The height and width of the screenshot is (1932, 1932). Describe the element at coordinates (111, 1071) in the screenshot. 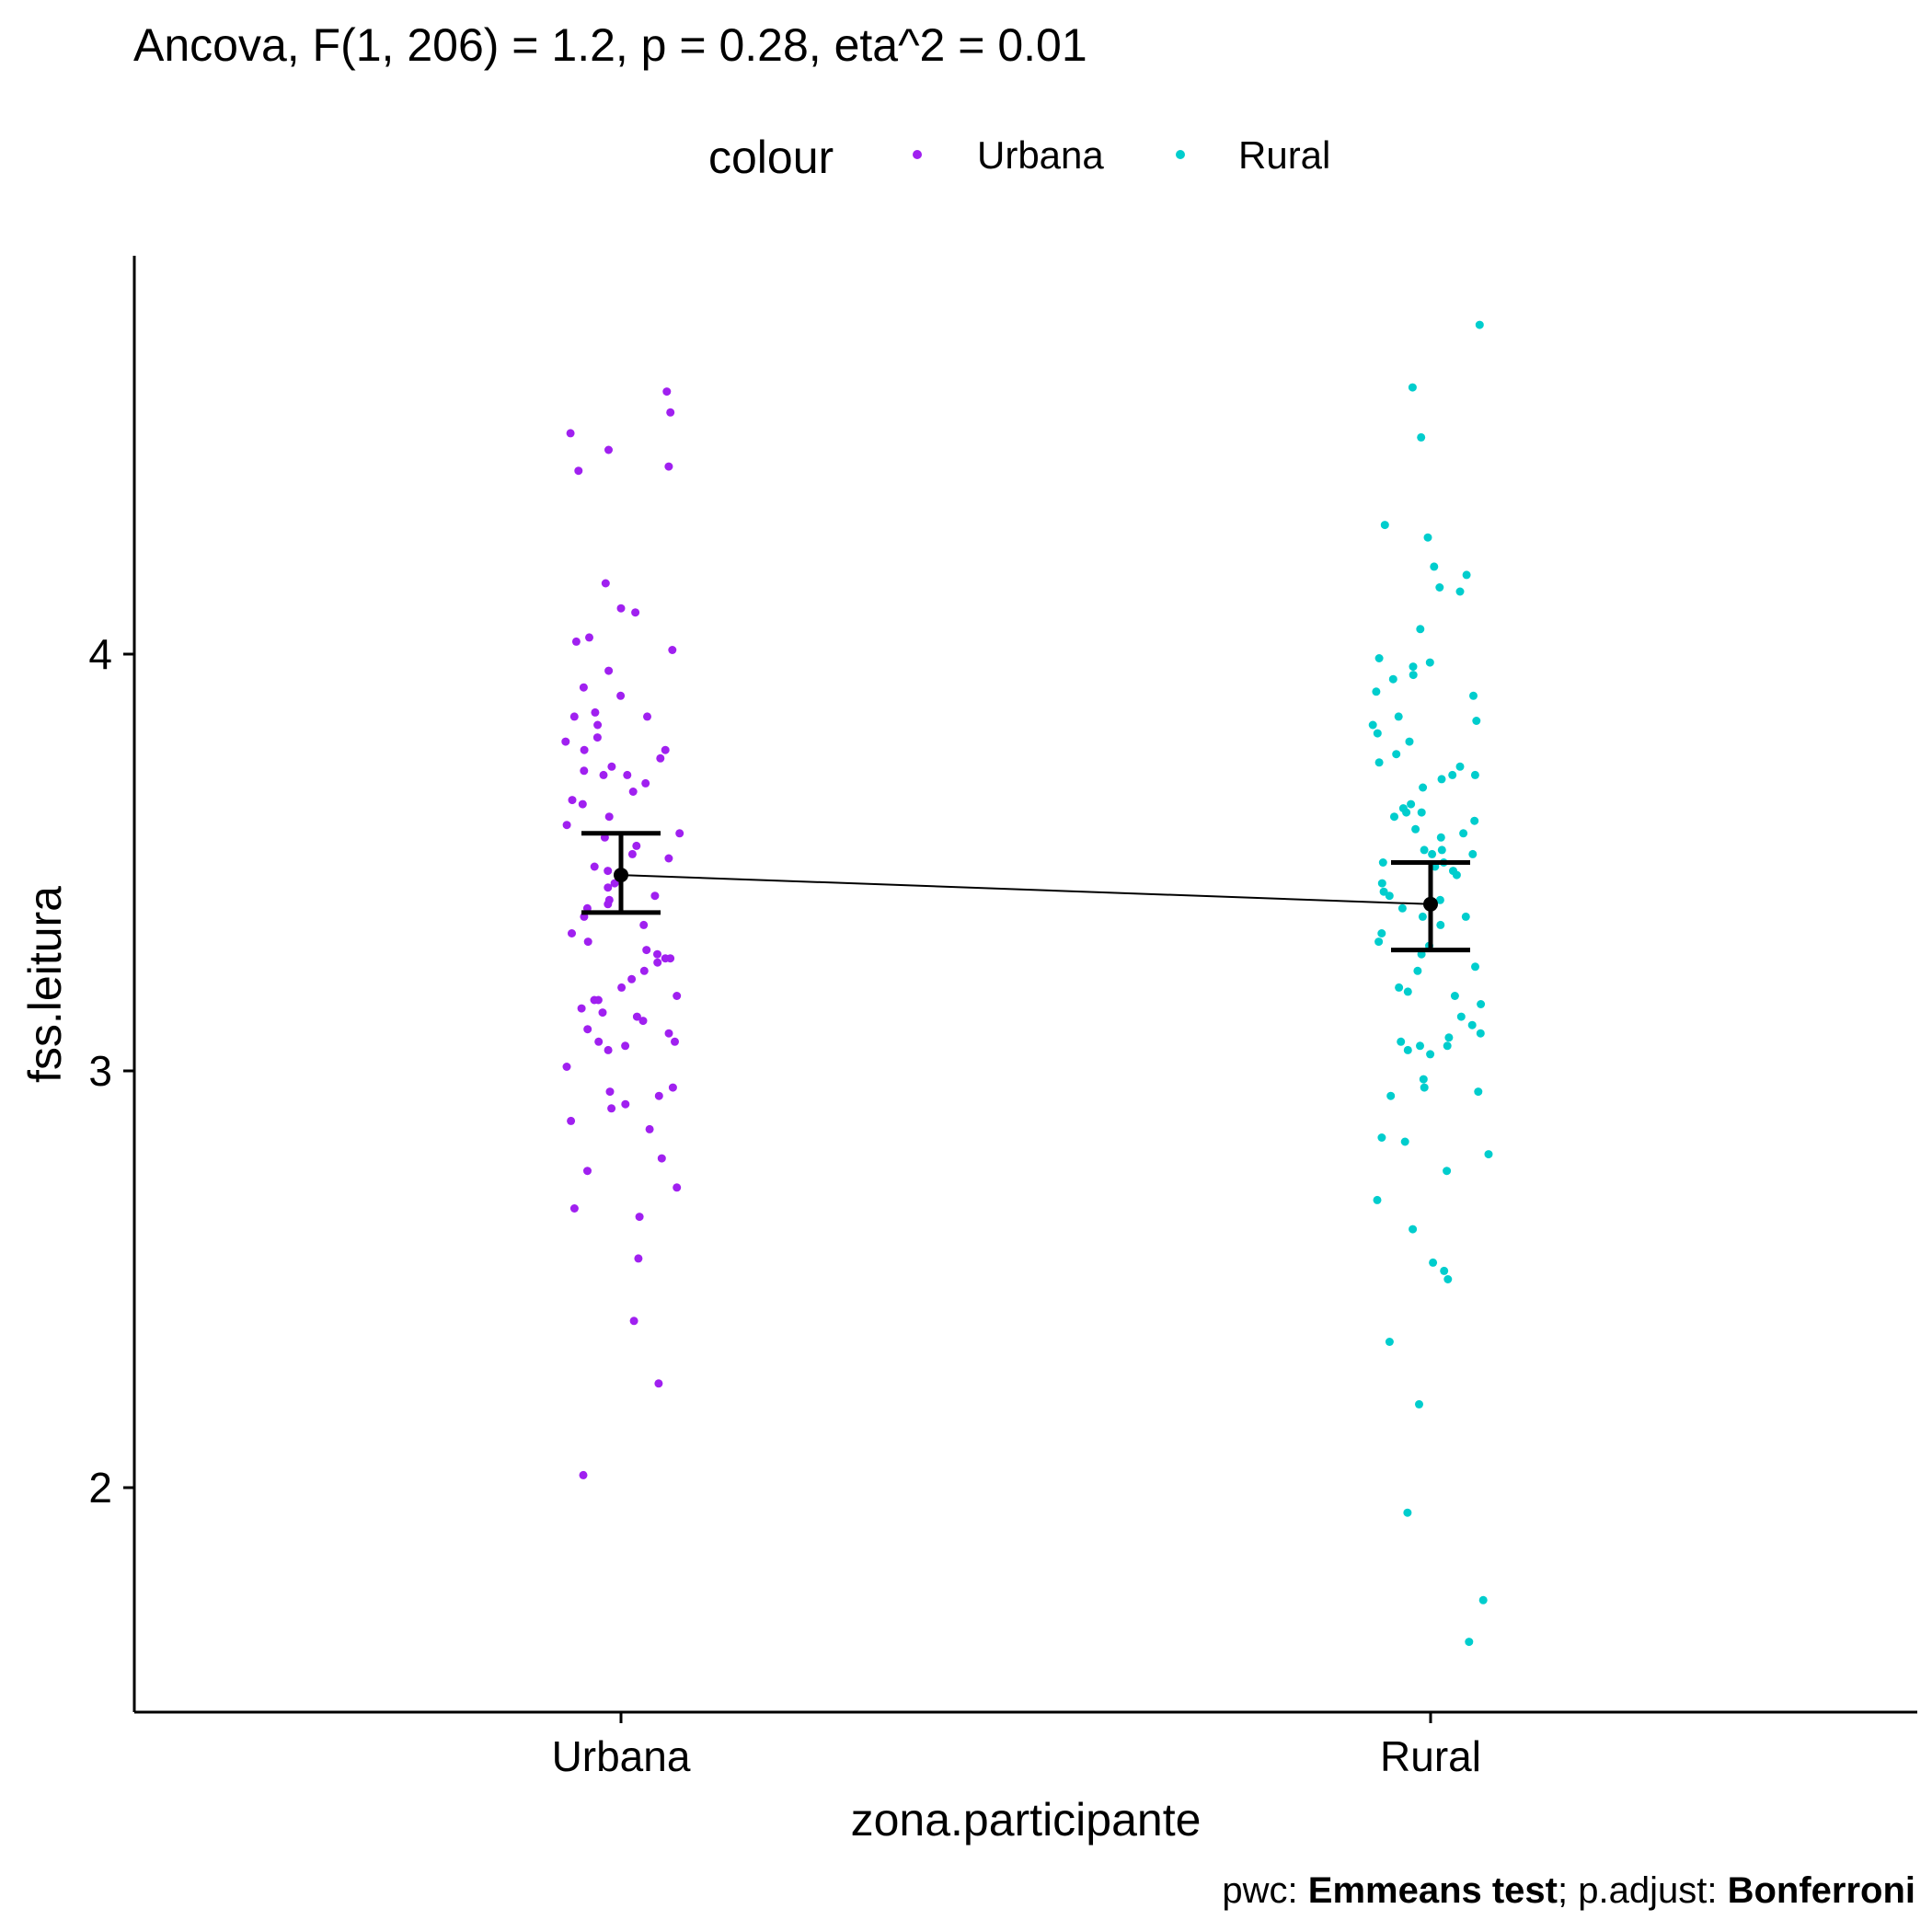

I see `y-axis-ticks: 2 3 4` at that location.